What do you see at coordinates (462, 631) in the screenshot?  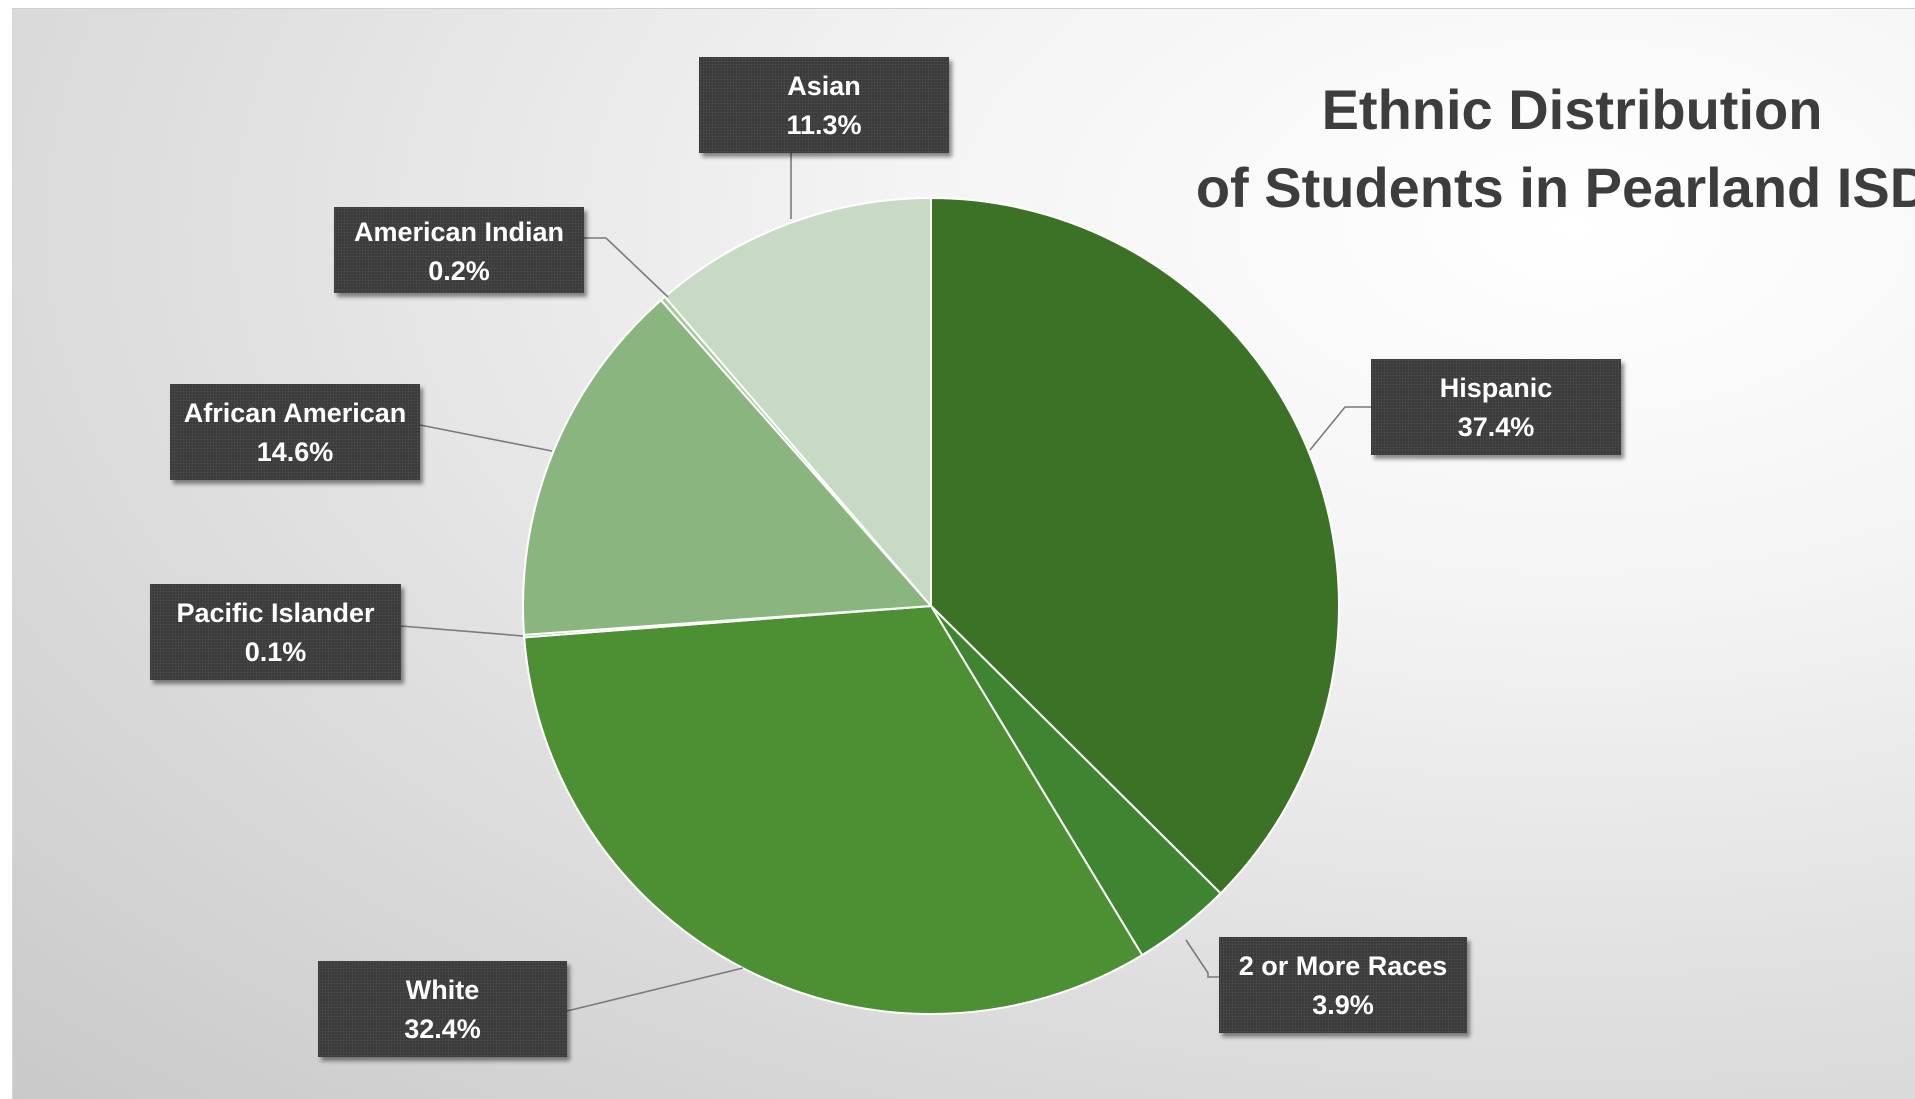 I see `leader-line-pacific-islander` at bounding box center [462, 631].